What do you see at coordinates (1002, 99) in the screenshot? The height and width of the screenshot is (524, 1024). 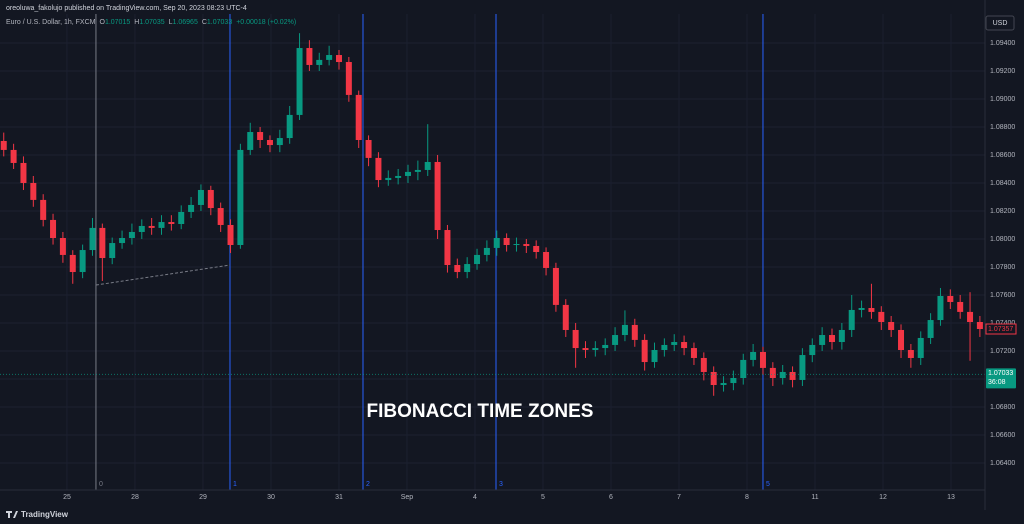 I see `y-tick-label: 1.09000` at bounding box center [1002, 99].